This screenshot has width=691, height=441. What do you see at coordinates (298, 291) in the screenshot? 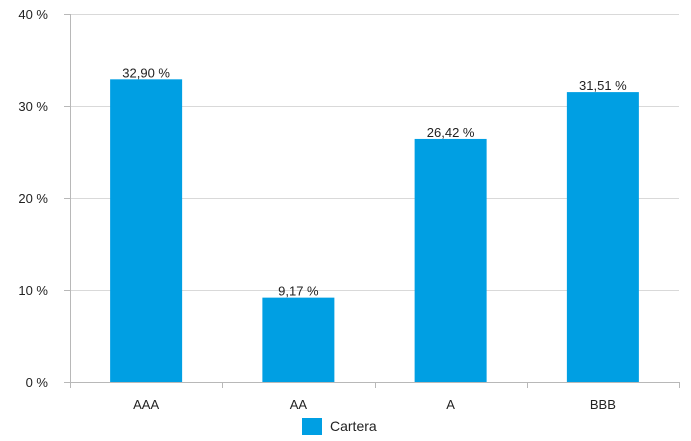
I see `data-label-aa: 9,17 %` at bounding box center [298, 291].